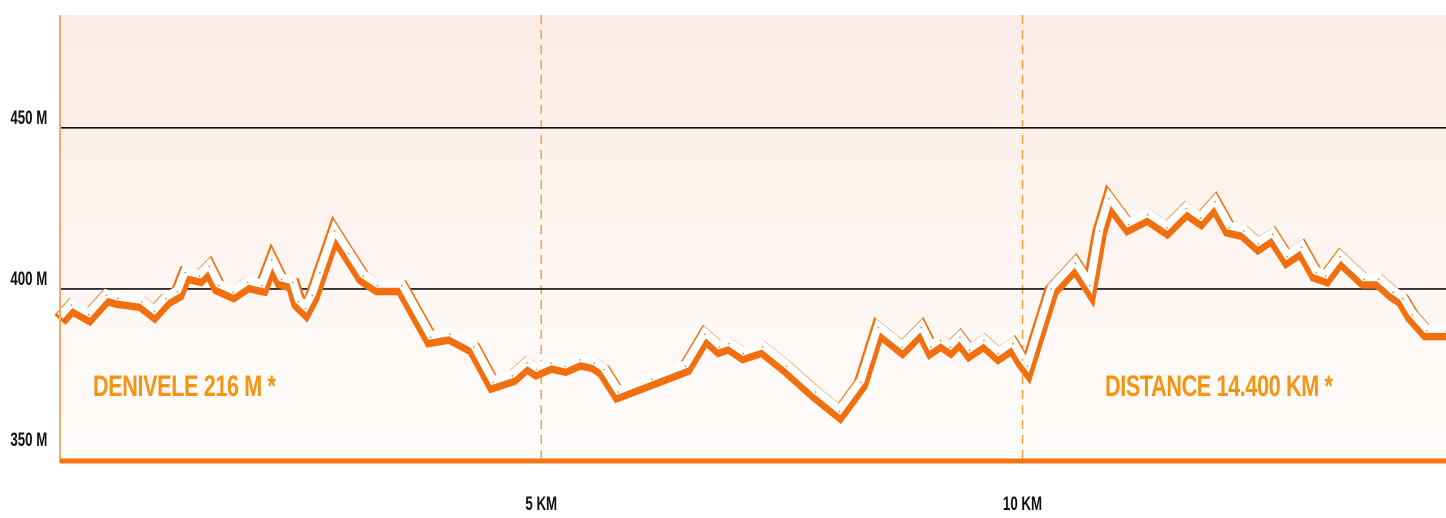  Describe the element at coordinates (1219, 385) in the screenshot. I see `distance-annotation: DISTANCE 14.400 KM *` at that location.